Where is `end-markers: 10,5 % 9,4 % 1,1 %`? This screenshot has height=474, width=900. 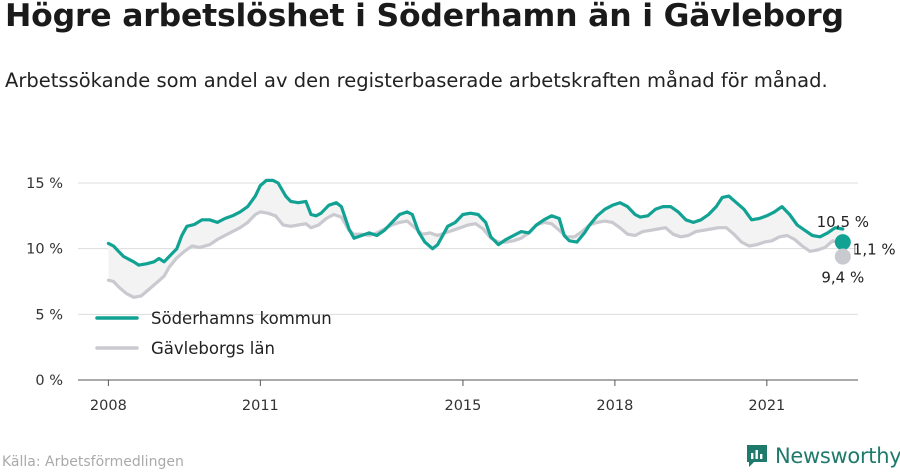
end-markers: 10,5 % 9,4 % 1,1 % is located at coordinates (856, 249).